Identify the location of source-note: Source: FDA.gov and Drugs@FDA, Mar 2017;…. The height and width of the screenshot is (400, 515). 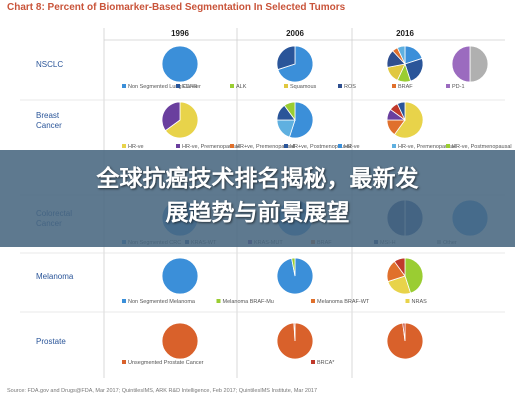
(162, 391).